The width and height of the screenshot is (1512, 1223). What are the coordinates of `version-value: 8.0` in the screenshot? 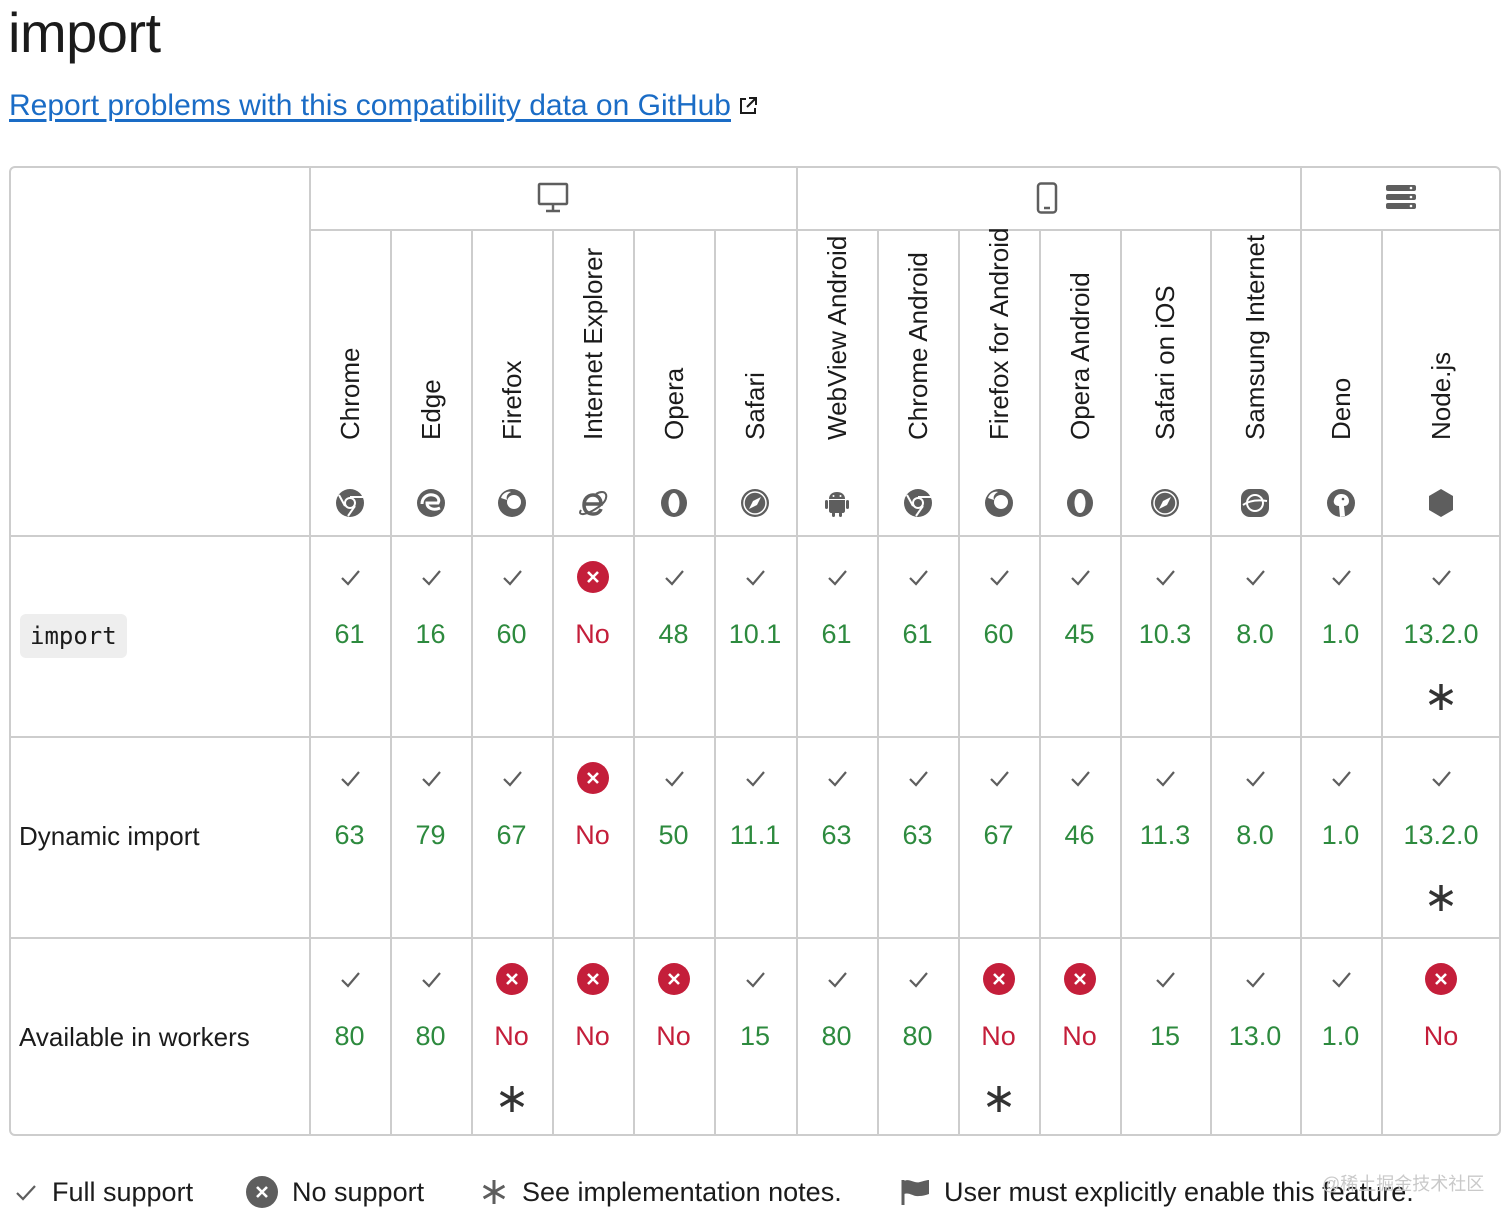 It's located at (1255, 634).